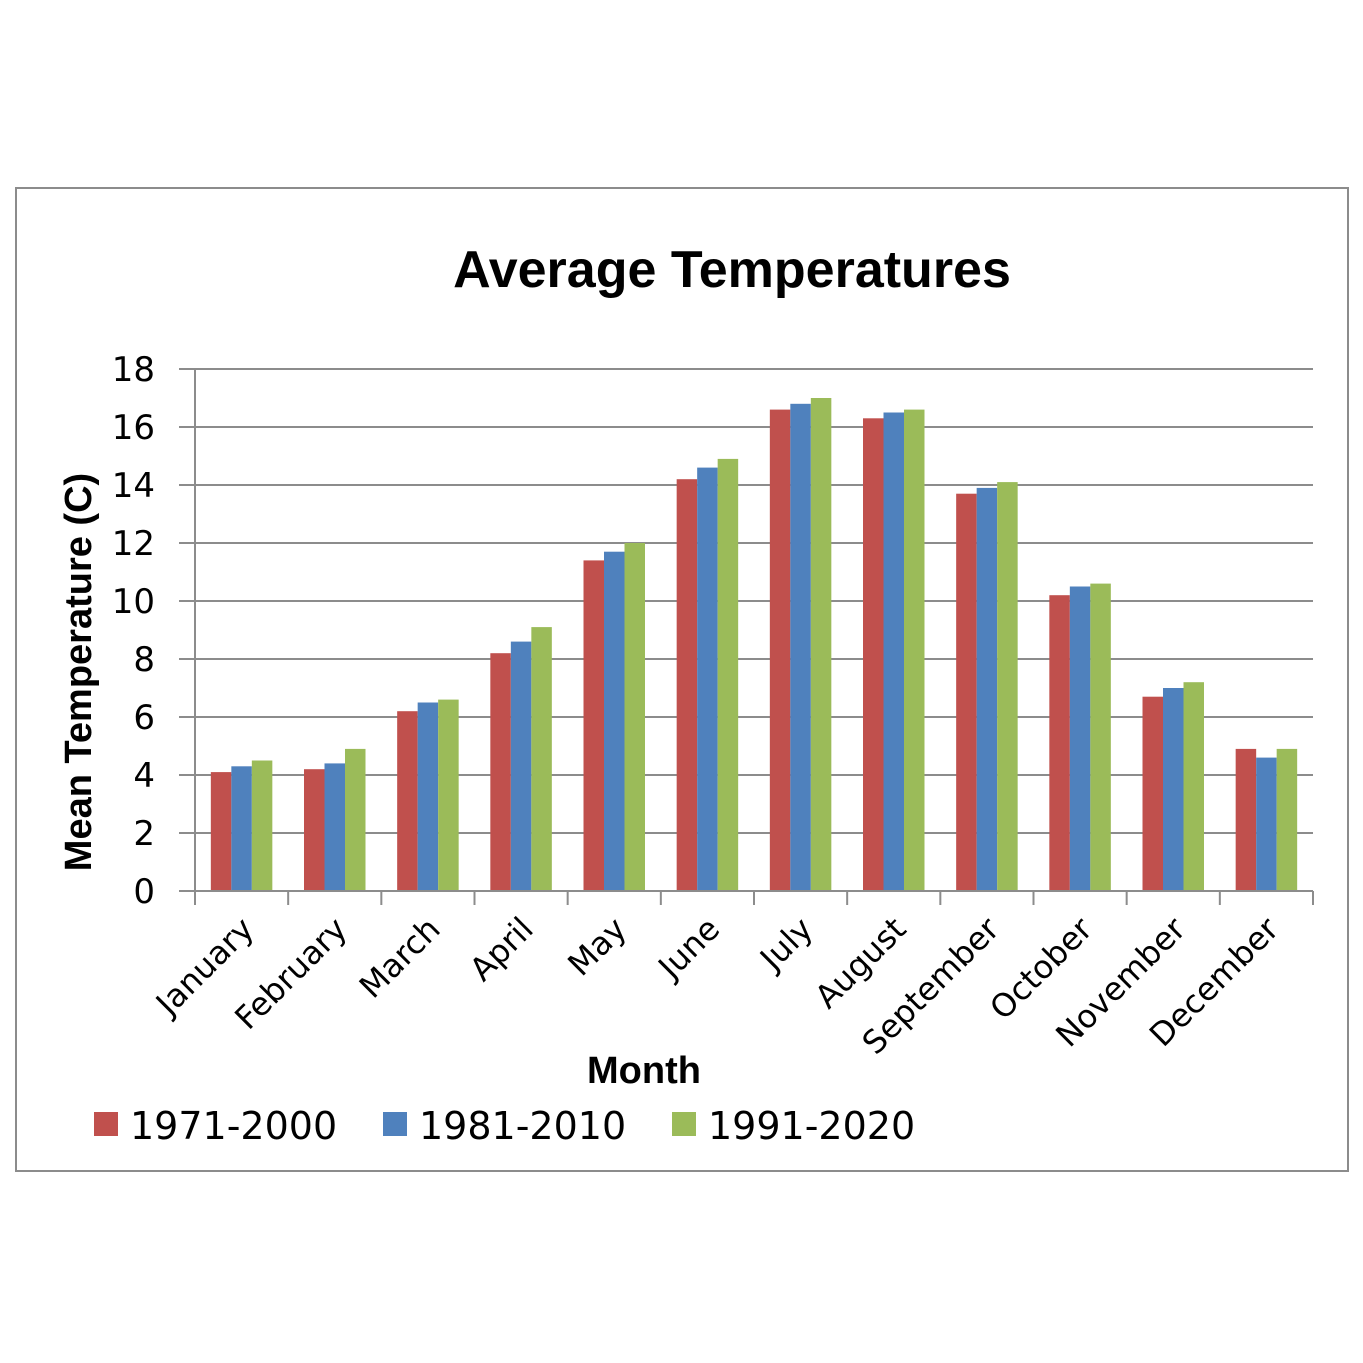  What do you see at coordinates (728, 674) in the screenshot?
I see `bar-1991-2020-June` at bounding box center [728, 674].